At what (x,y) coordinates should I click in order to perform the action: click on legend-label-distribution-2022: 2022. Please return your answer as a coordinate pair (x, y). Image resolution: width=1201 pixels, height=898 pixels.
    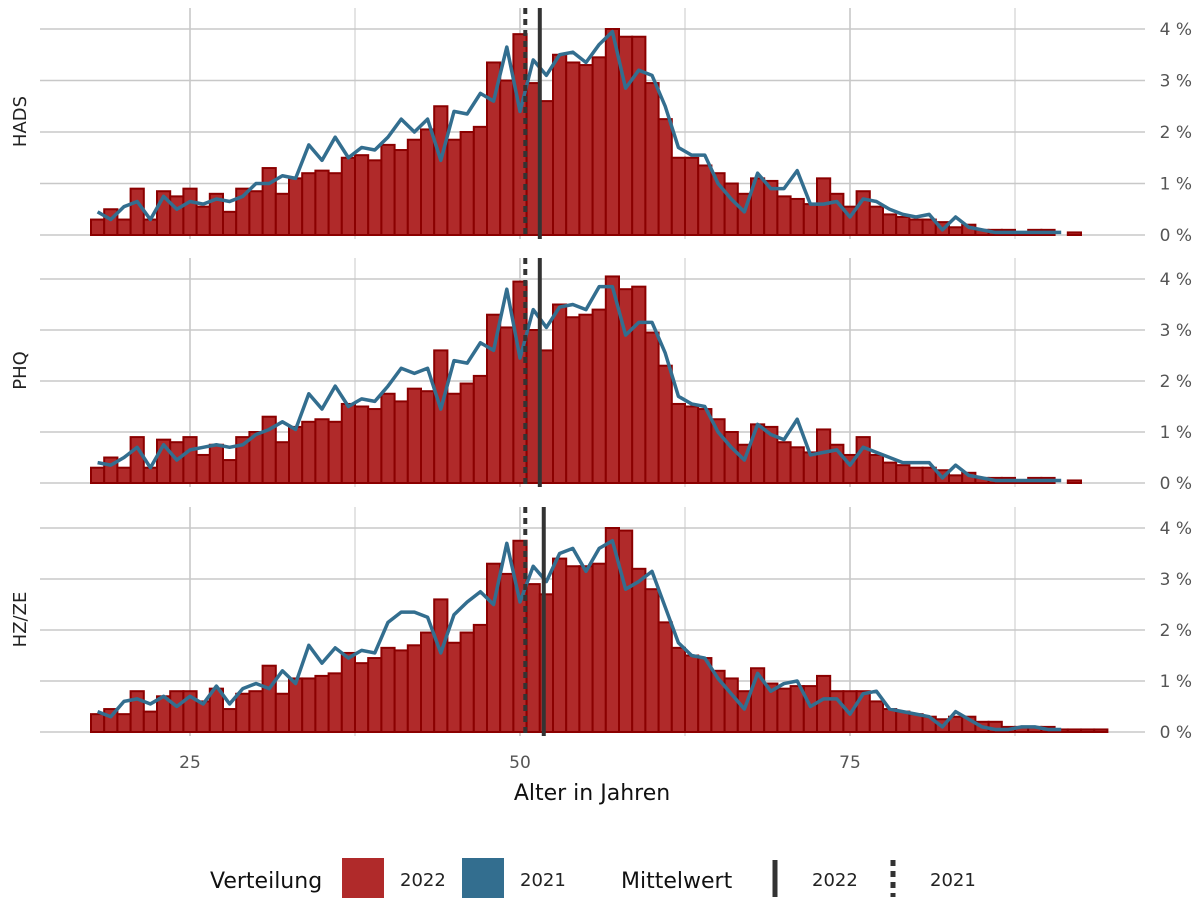
    Looking at the image, I should click on (423, 880).